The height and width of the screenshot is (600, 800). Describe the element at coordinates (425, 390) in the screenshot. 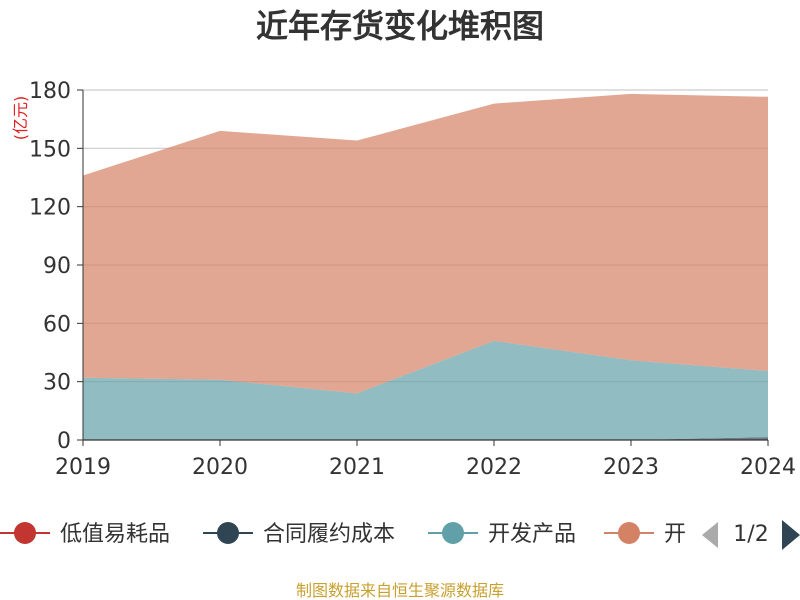

I see `area-series-开发产品` at that location.